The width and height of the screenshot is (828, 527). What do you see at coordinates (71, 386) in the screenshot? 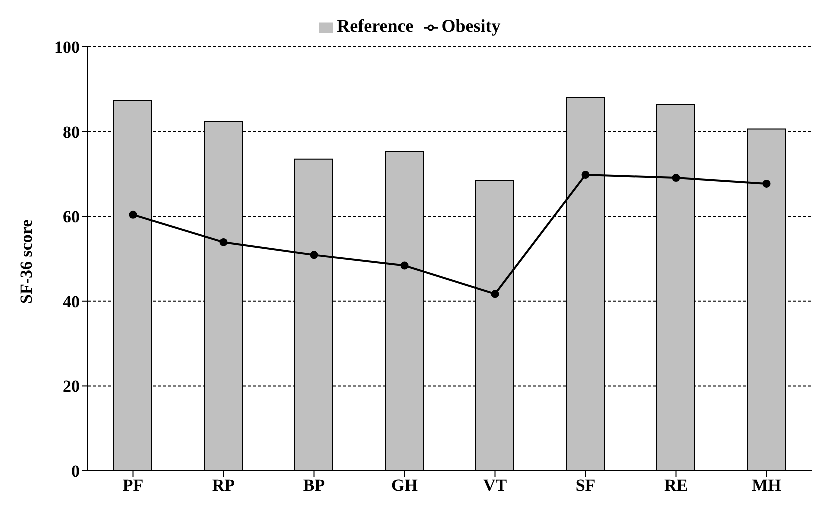
I see `y-tick-label: 20` at bounding box center [71, 386].